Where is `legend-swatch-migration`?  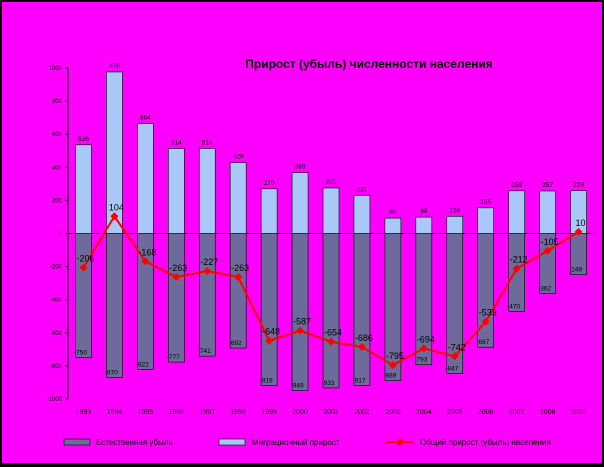 legend-swatch-migration is located at coordinates (232, 442).